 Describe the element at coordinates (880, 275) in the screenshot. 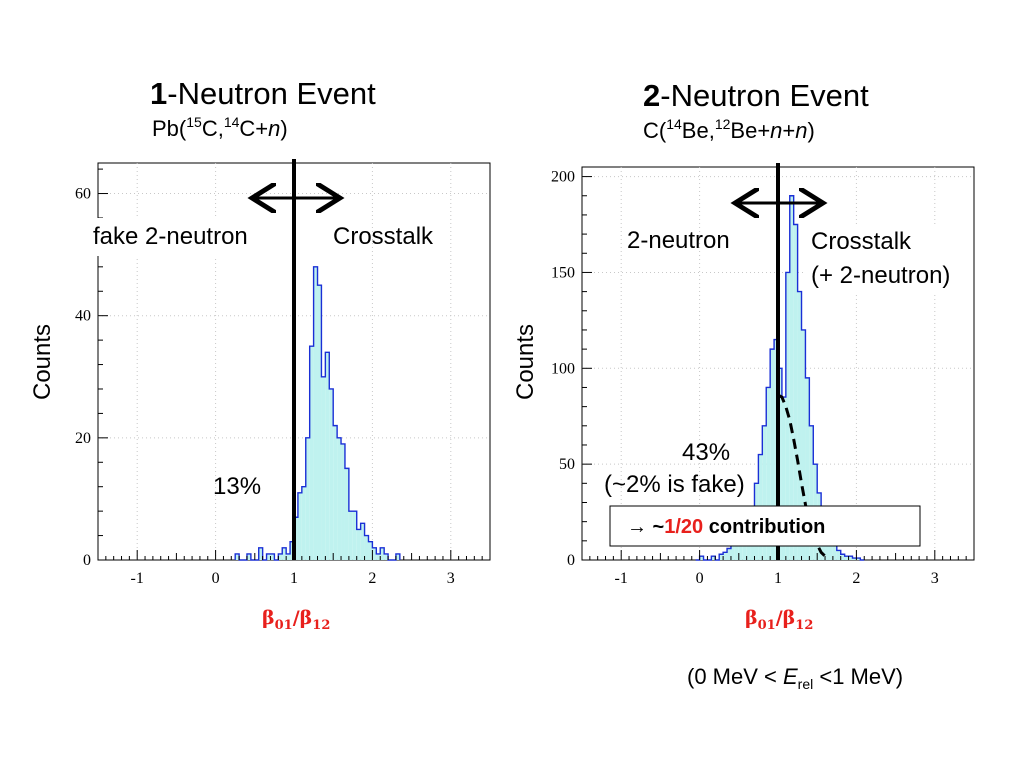

I see `right-crosstalk-sub-label: (+ 2-neutron)` at that location.